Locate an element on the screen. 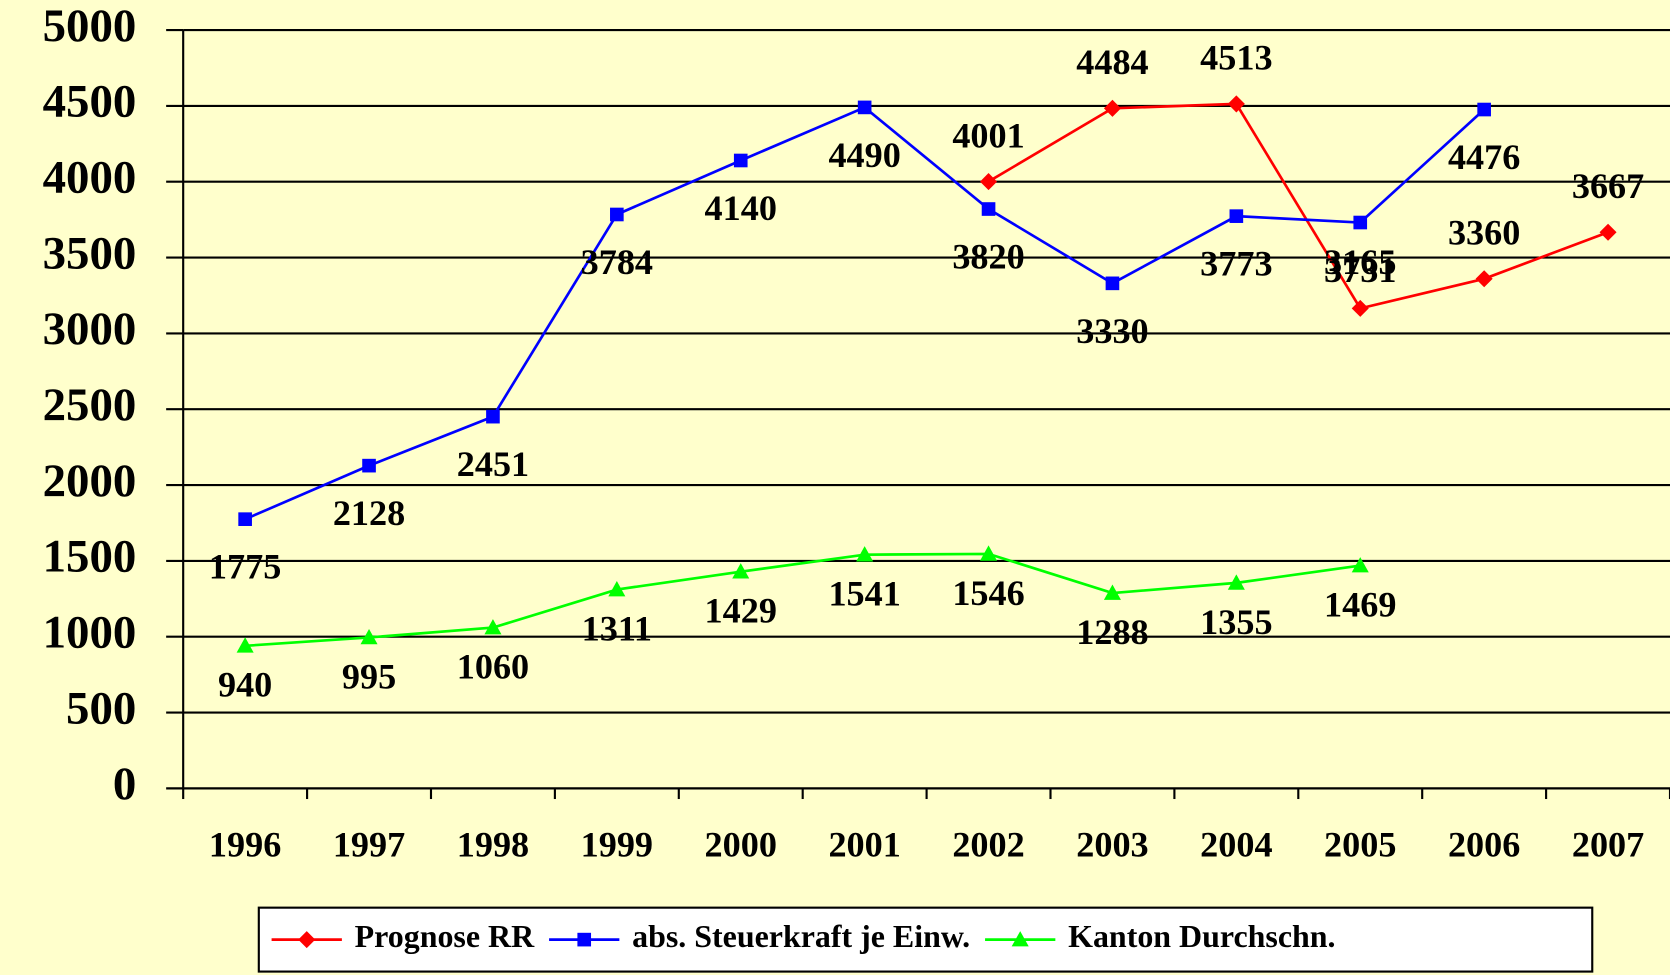  y-tick-label: 1000 is located at coordinates (90, 632).